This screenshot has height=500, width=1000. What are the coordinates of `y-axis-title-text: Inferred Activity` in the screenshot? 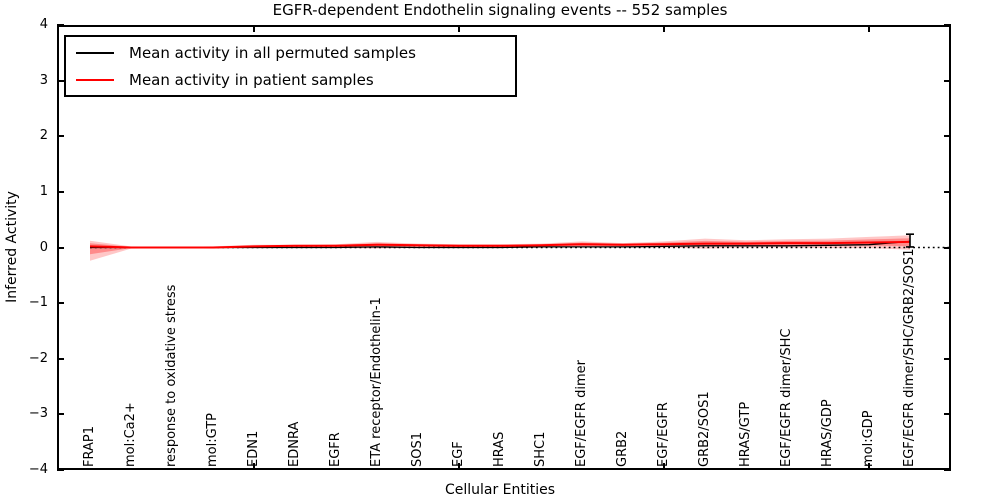 It's located at (12, 247).